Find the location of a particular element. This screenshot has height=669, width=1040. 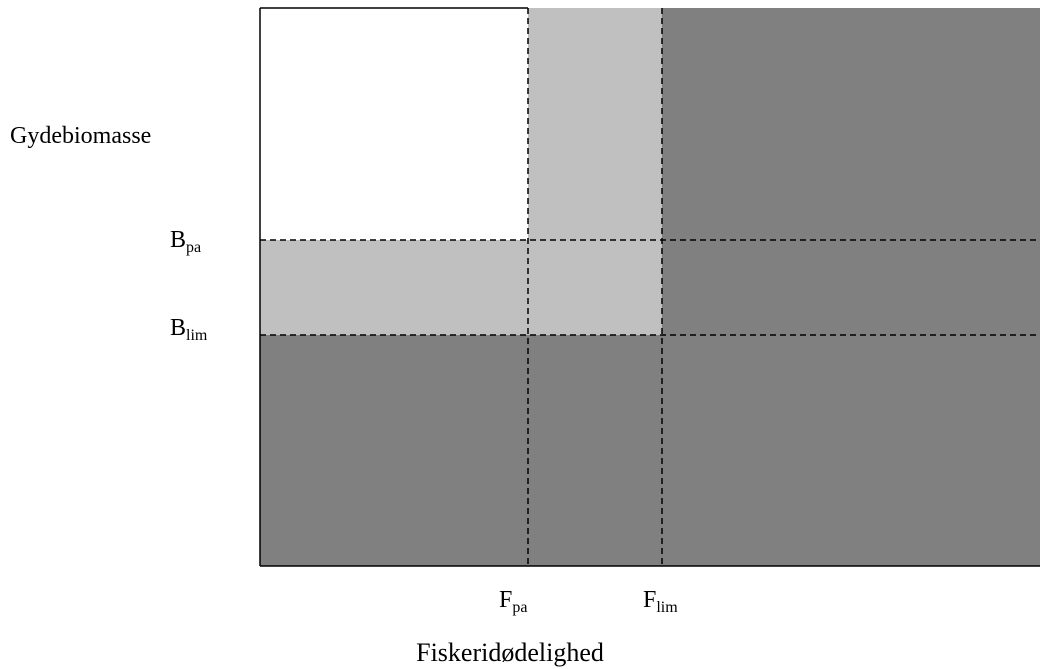

f-lim-label-base: F is located at coordinates (649, 600).